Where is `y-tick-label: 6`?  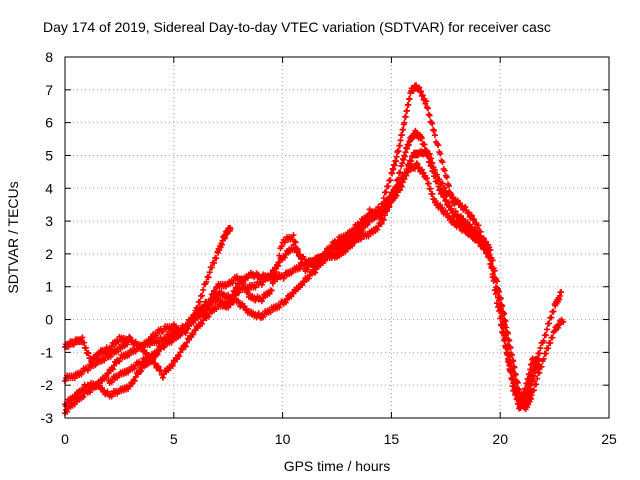
y-tick-label: 6 is located at coordinates (49, 123).